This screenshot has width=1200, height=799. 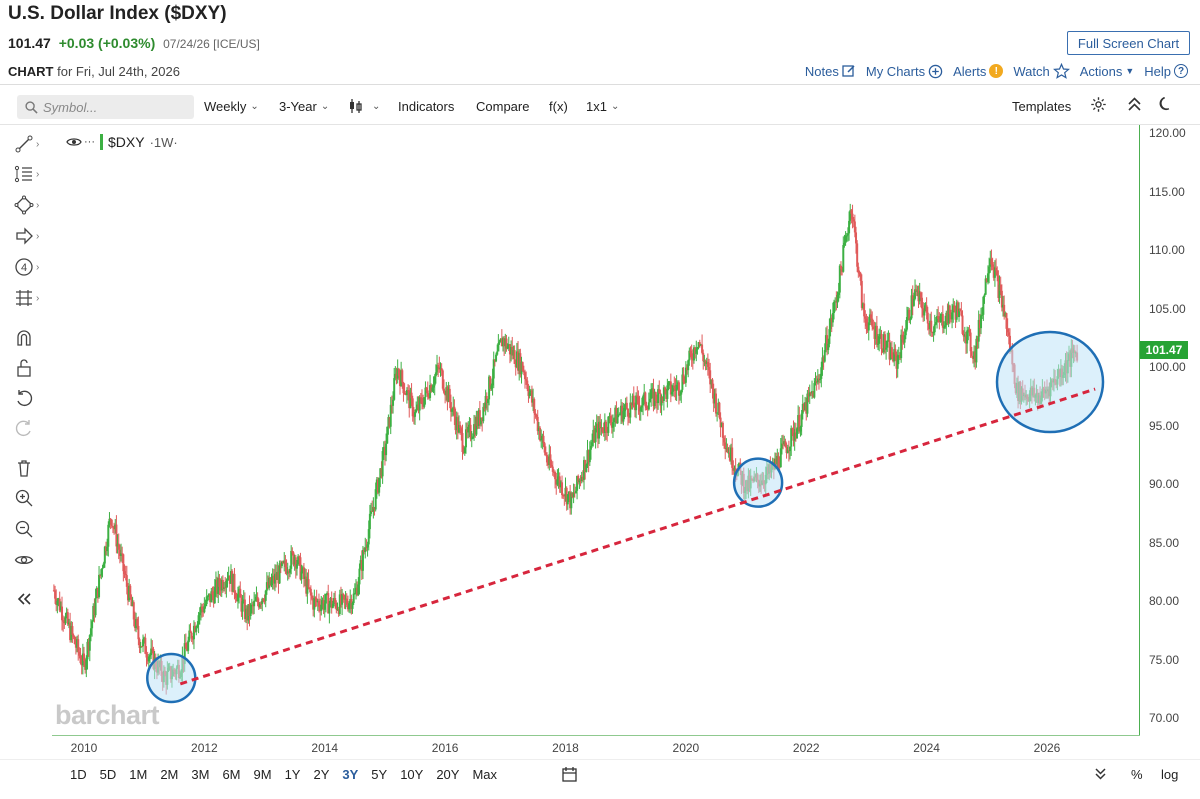 What do you see at coordinates (1098, 106) in the screenshot?
I see `settings-gear-icon` at bounding box center [1098, 106].